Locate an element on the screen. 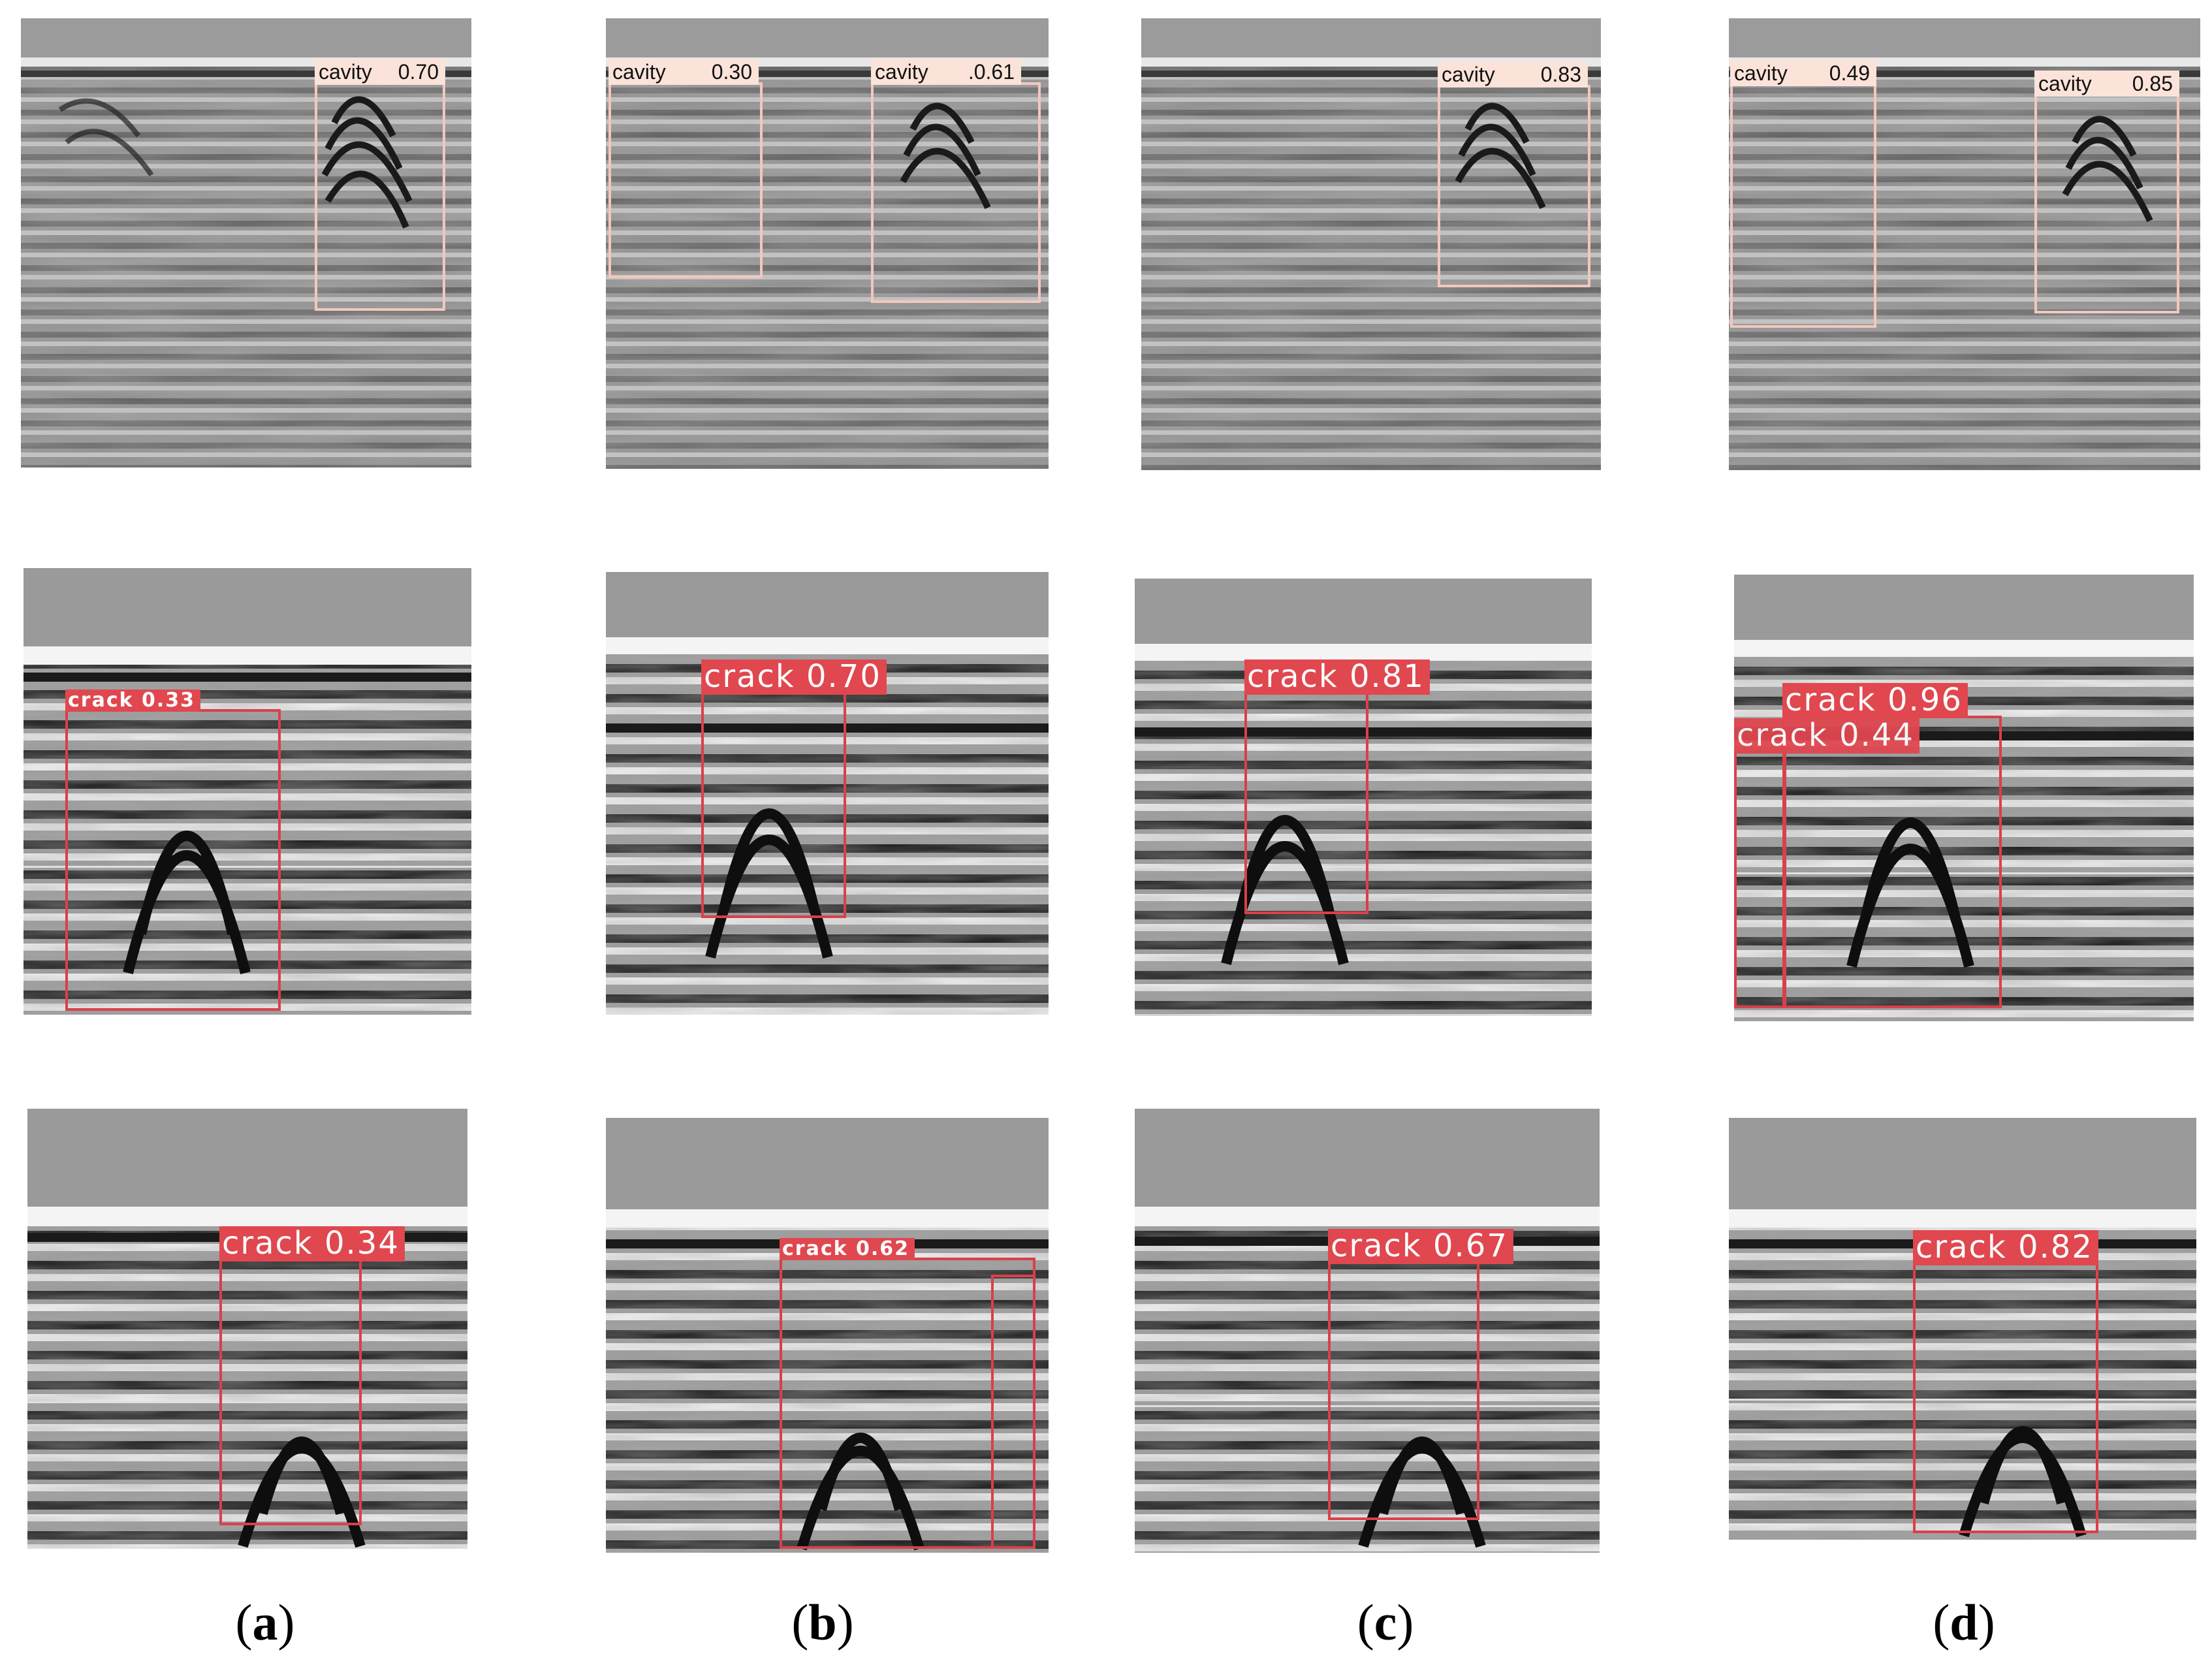 The image size is (2212, 1667). detection-label: cavity 0.49 is located at coordinates (1803, 73).